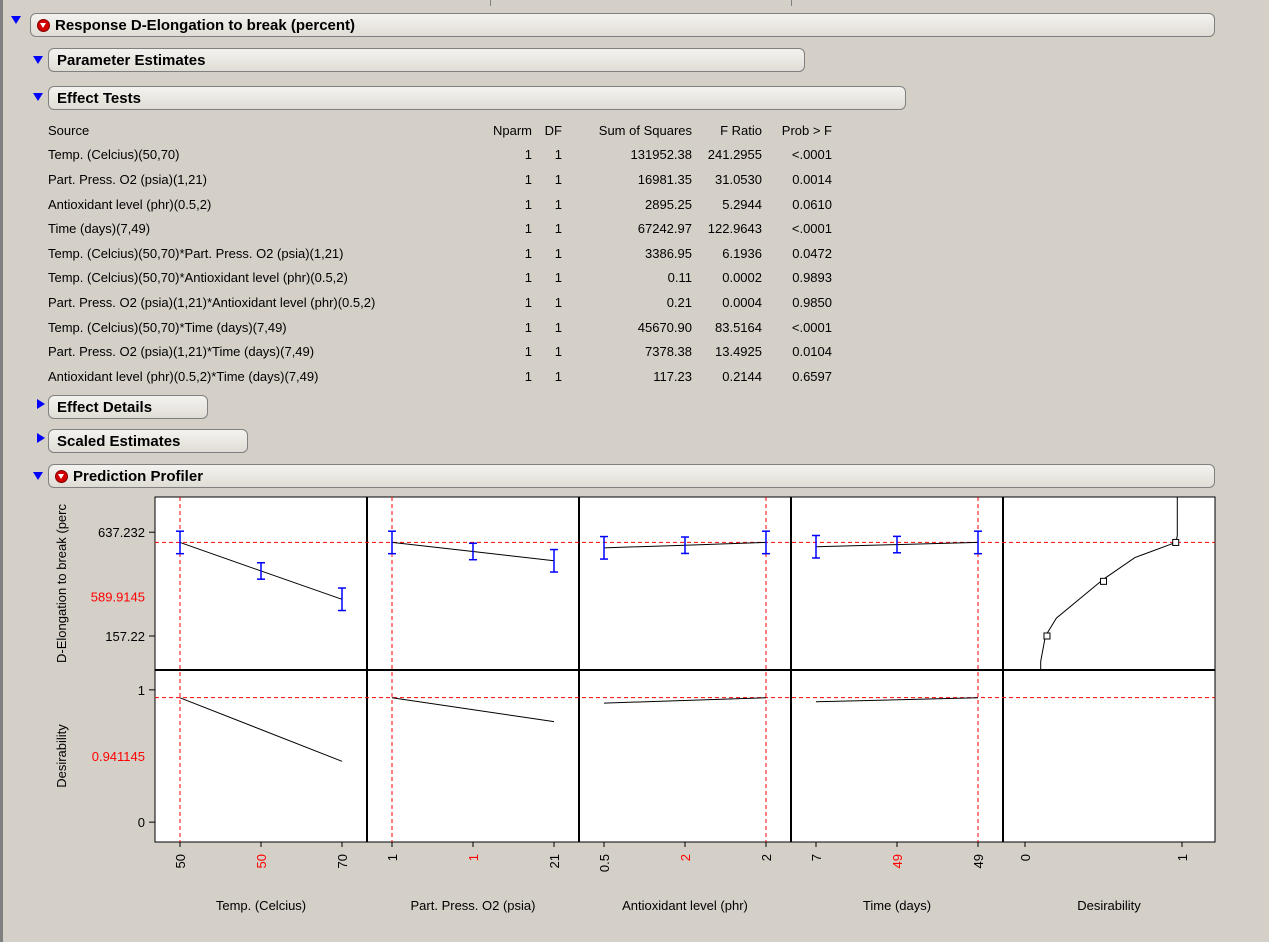 This screenshot has height=942, width=1269. What do you see at coordinates (742, 302) in the screenshot?
I see `table-cell: 0.0004` at bounding box center [742, 302].